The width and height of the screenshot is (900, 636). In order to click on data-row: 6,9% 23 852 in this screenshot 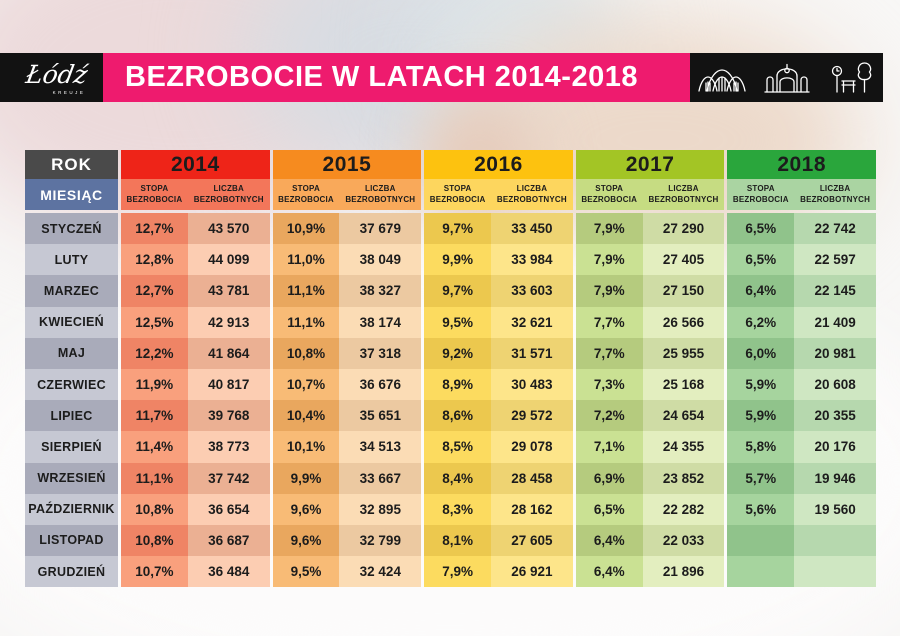, I will do `click(650, 478)`.